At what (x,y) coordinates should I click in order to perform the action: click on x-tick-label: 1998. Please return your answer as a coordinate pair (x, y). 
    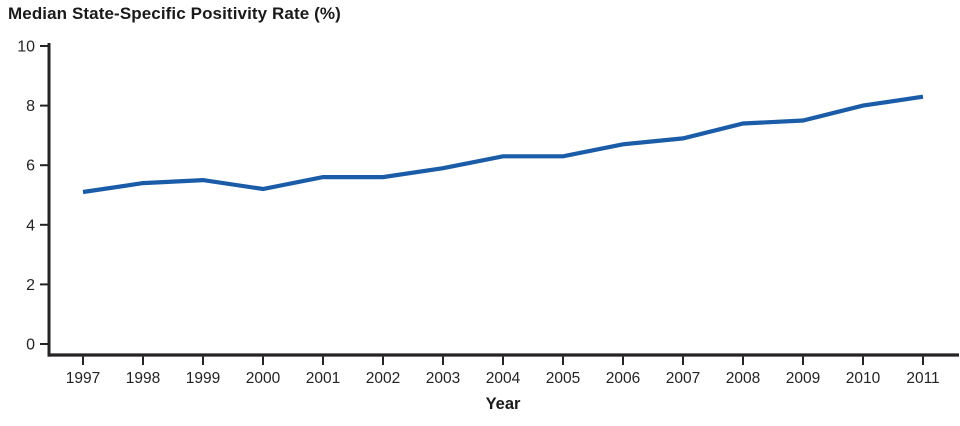
    Looking at the image, I should click on (143, 378).